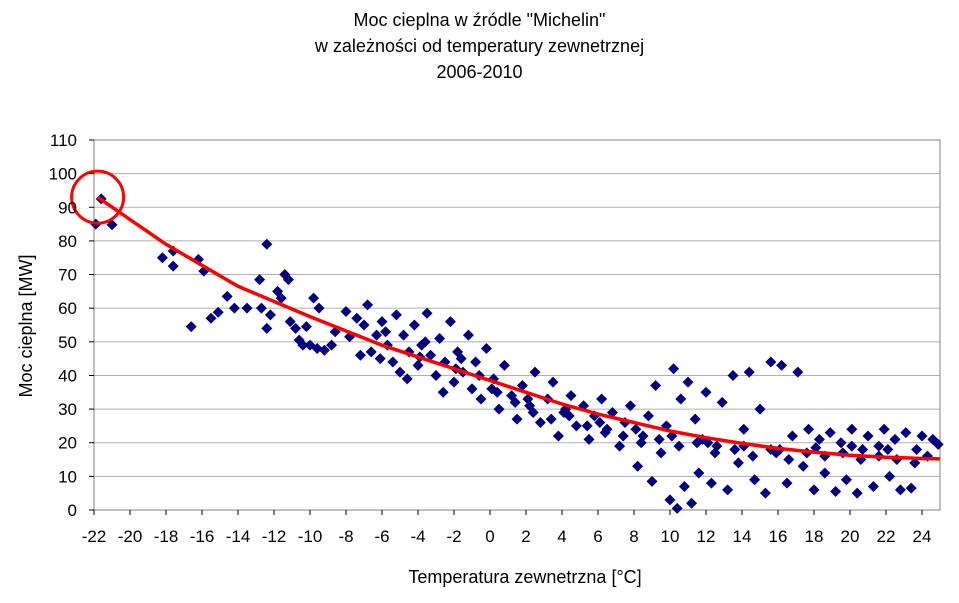 The height and width of the screenshot is (603, 959). I want to click on chart-subtitle-years: 2006-2010, so click(479, 72).